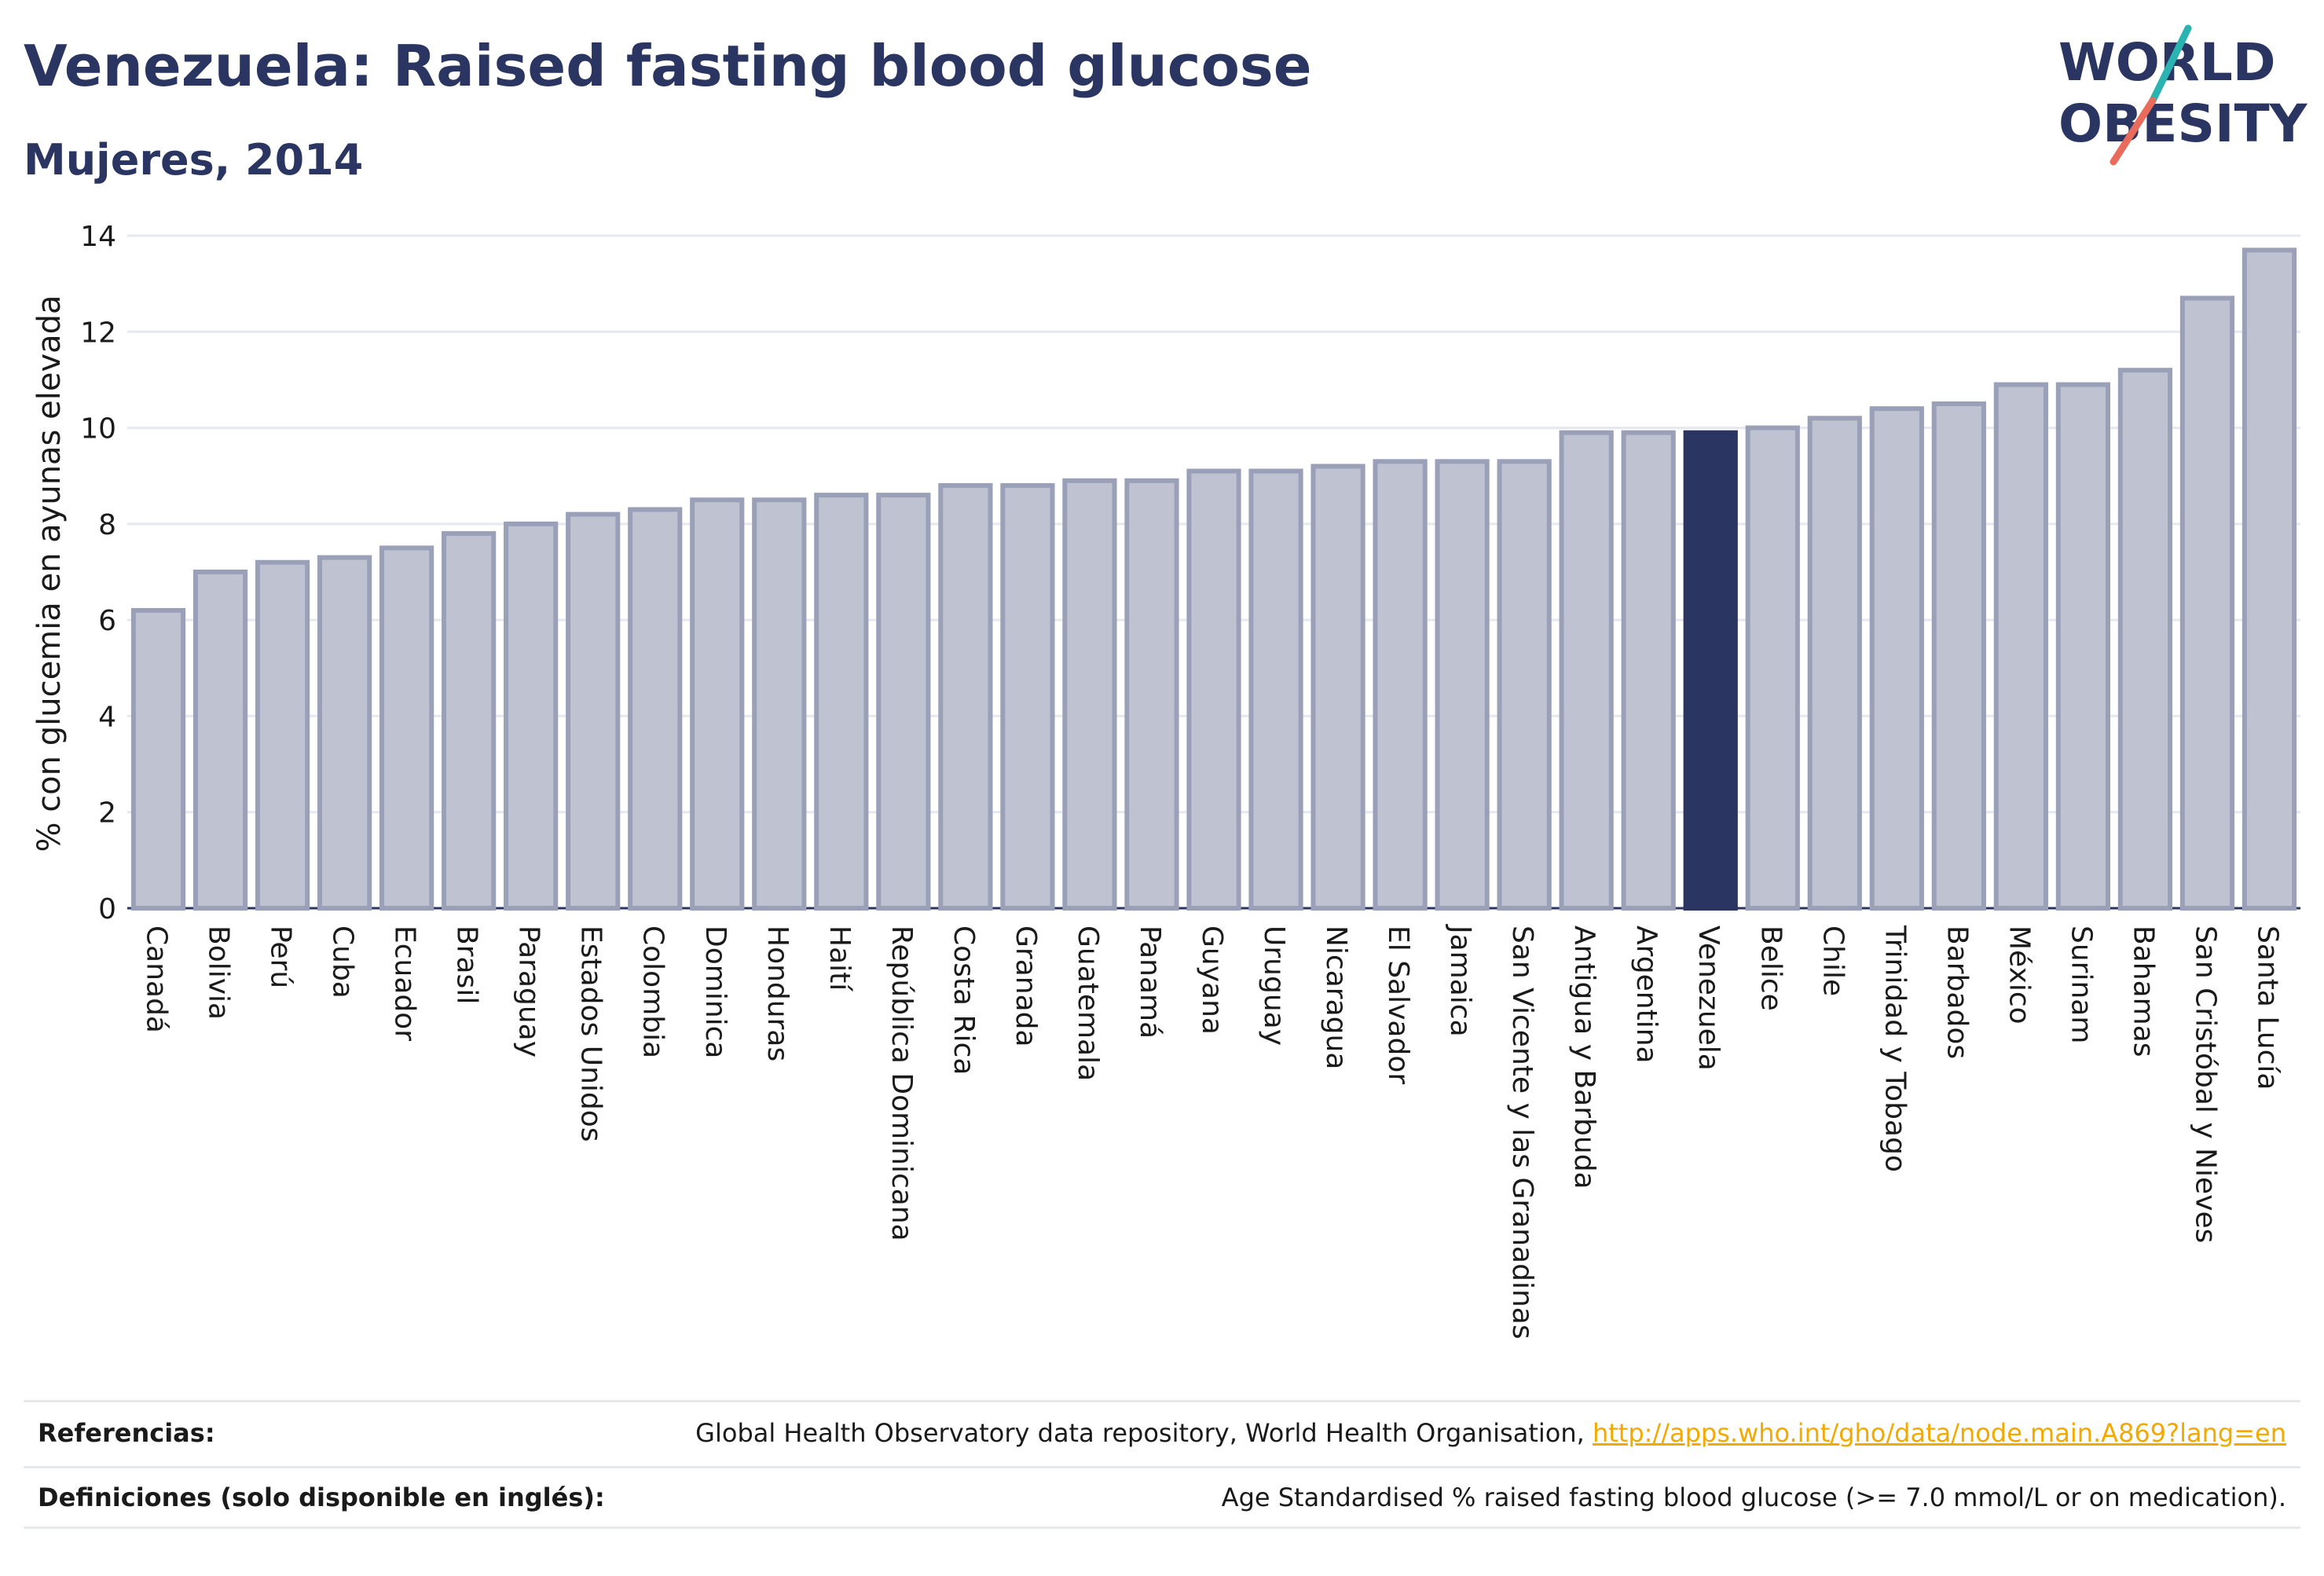 The width and height of the screenshot is (2324, 1576). Describe the element at coordinates (98, 429) in the screenshot. I see `y-tick-label: 10` at that location.